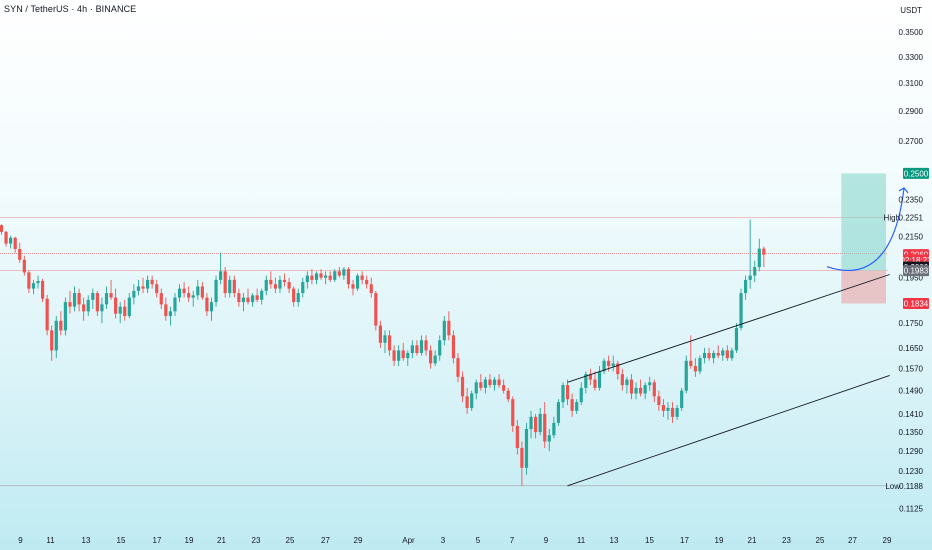 This screenshot has width=932, height=550. I want to click on projection-arrow, so click(865, 229).